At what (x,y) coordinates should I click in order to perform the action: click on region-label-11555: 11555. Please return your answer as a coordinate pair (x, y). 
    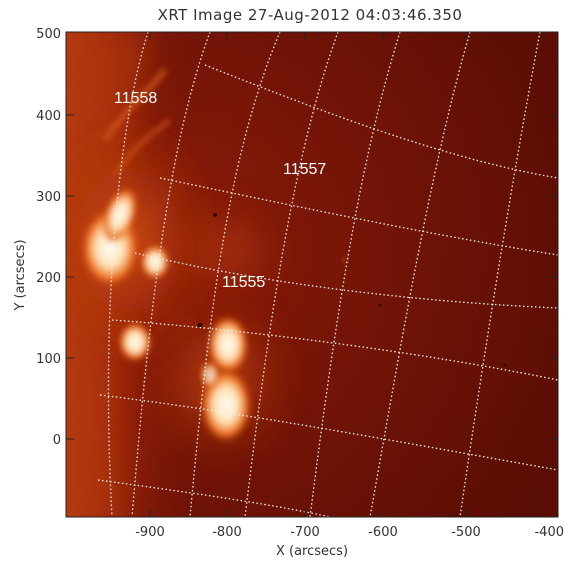
    Looking at the image, I should click on (243, 282).